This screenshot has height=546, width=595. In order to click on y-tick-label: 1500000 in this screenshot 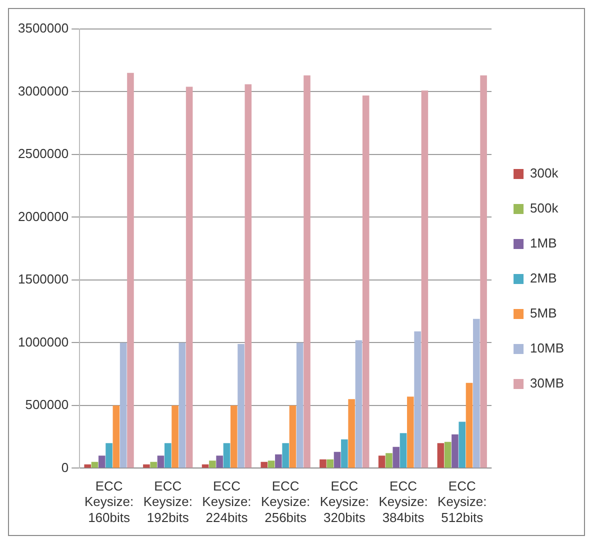, I will do `click(43, 279)`.